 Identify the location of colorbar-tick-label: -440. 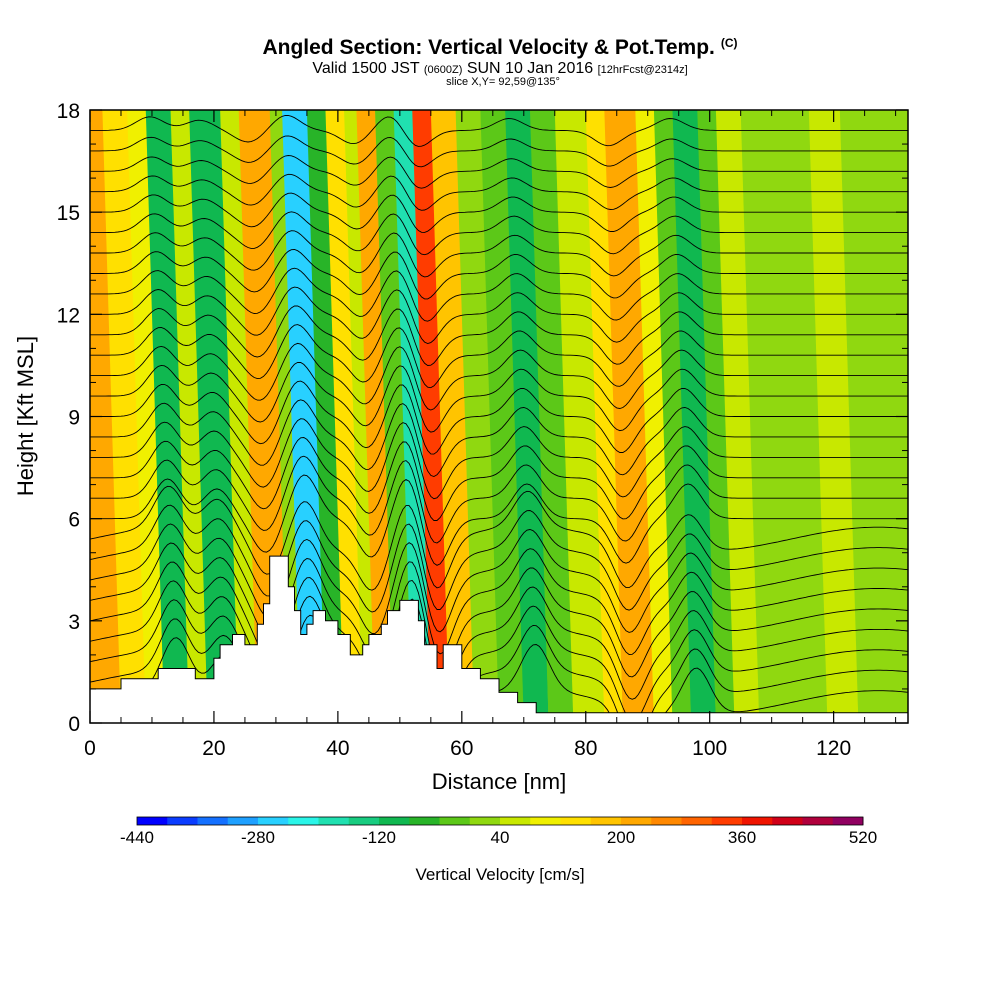
(137, 837).